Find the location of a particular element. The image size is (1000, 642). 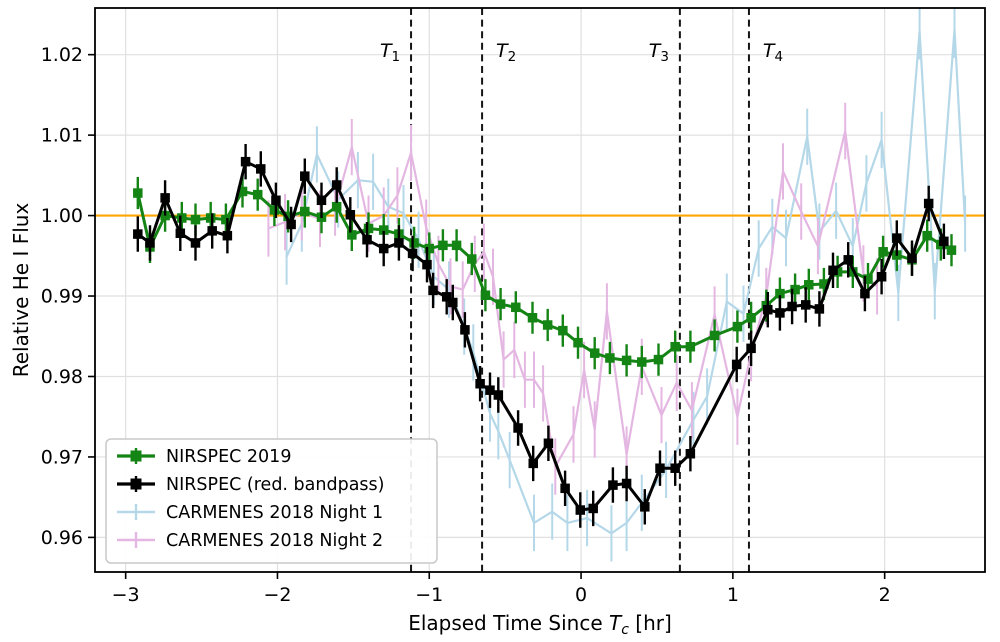

legend-item-nirspec-2019: NIRSPEC 2019 is located at coordinates (204, 457).